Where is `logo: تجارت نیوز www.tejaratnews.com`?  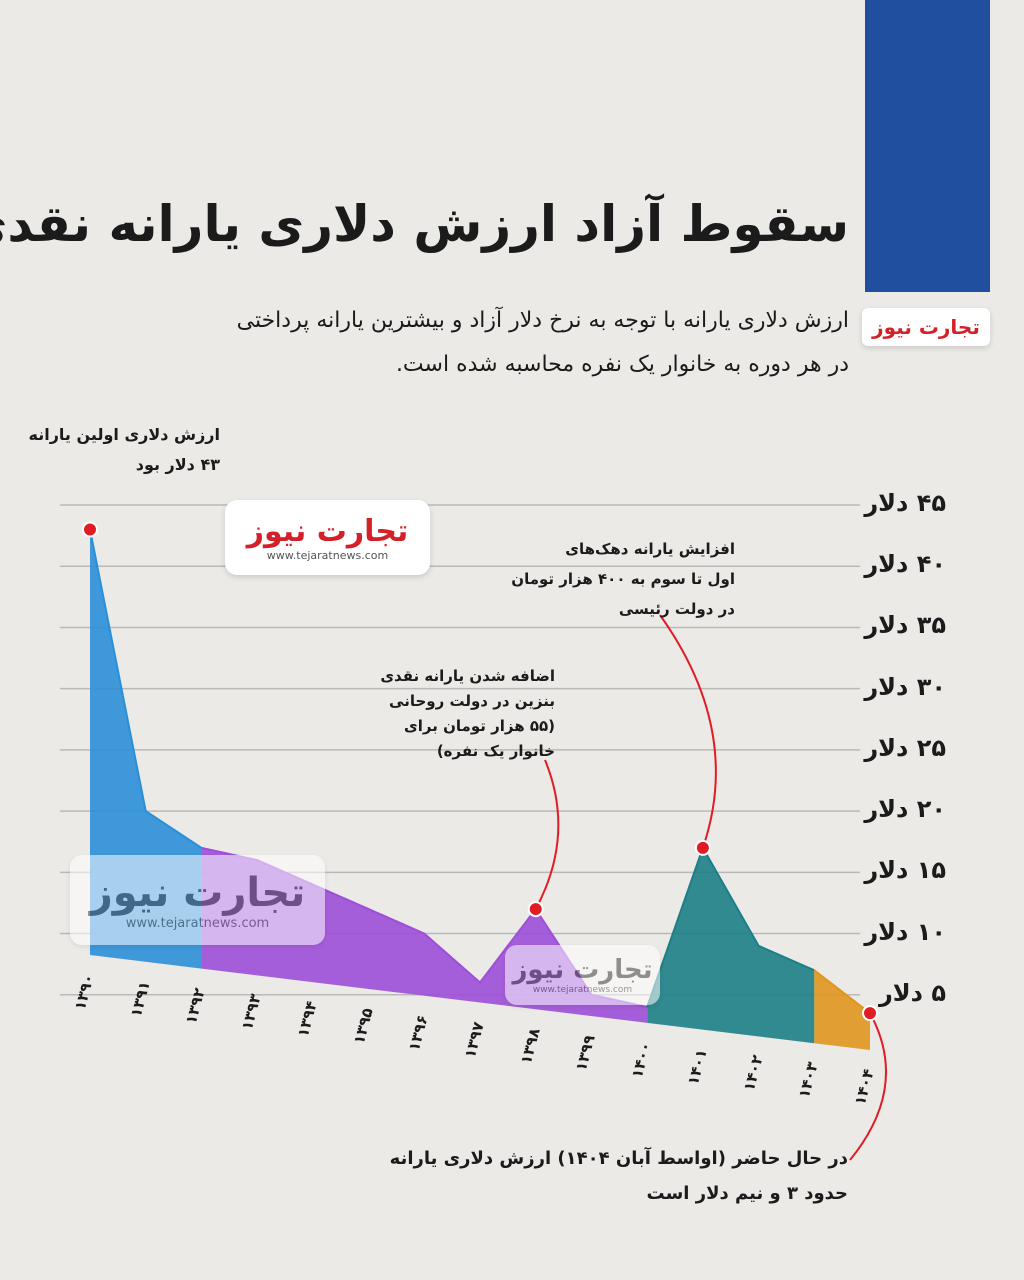 logo: تجارت نیوز www.tejaratnews.com is located at coordinates (327, 537).